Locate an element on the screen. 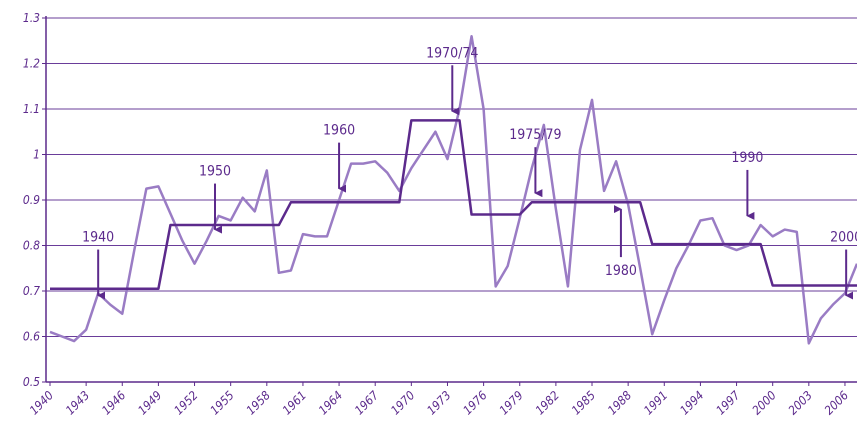 This screenshot has width=857, height=425. x-tick-label: 1943 is located at coordinates (77, 402).